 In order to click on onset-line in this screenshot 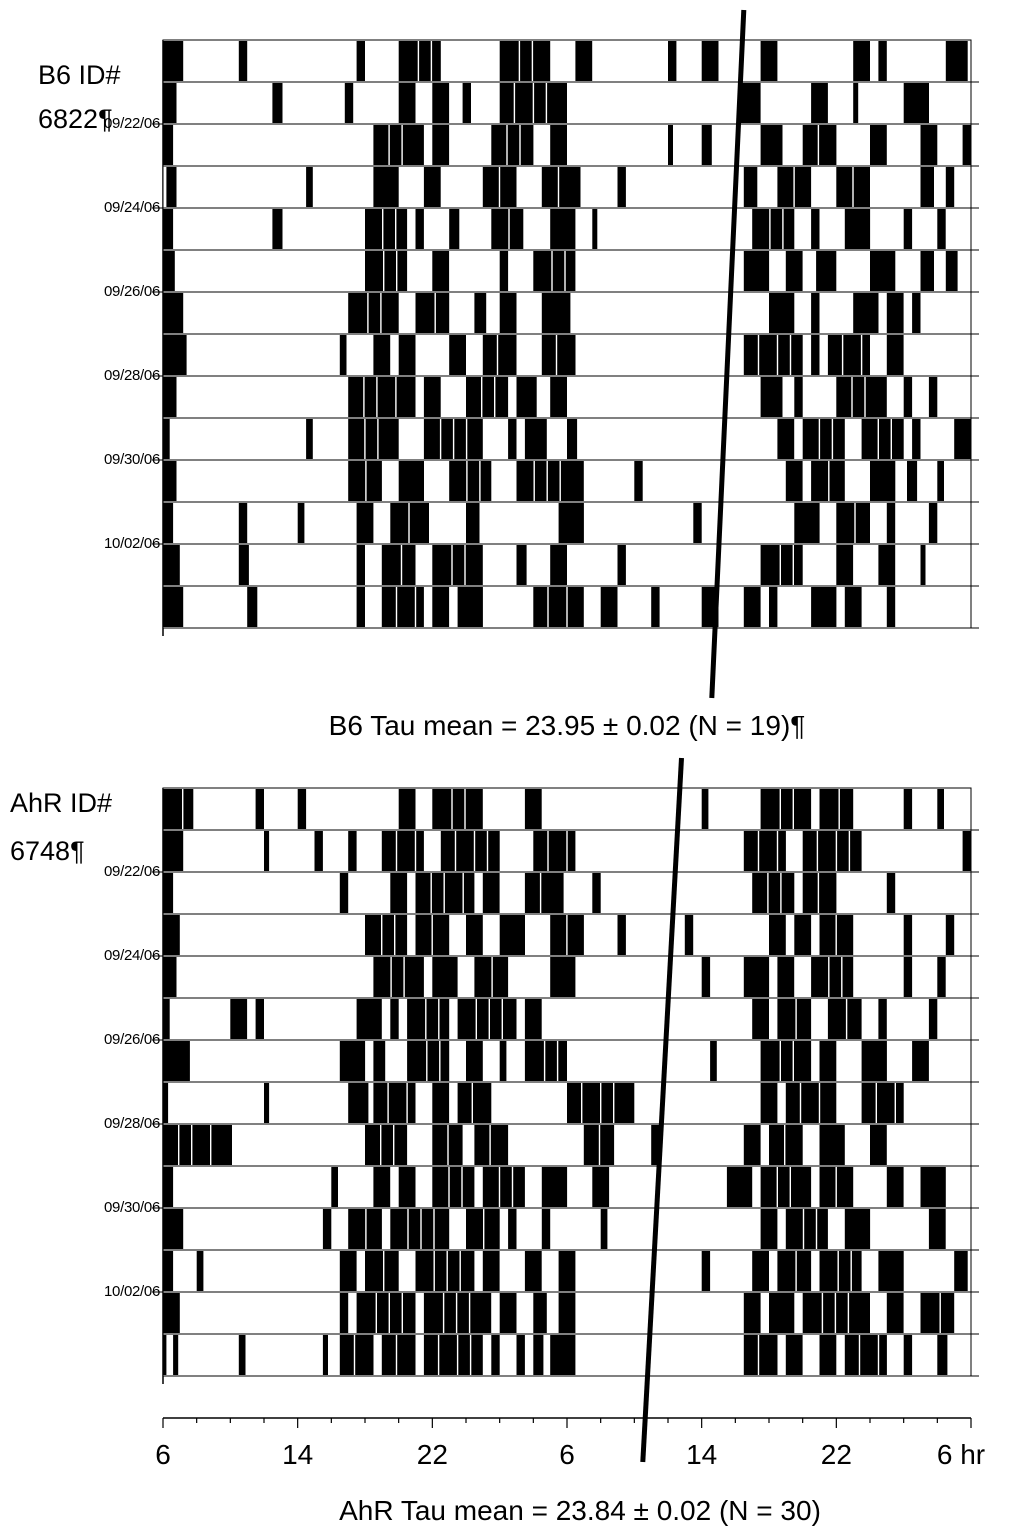, I will do `click(728, 354)`.